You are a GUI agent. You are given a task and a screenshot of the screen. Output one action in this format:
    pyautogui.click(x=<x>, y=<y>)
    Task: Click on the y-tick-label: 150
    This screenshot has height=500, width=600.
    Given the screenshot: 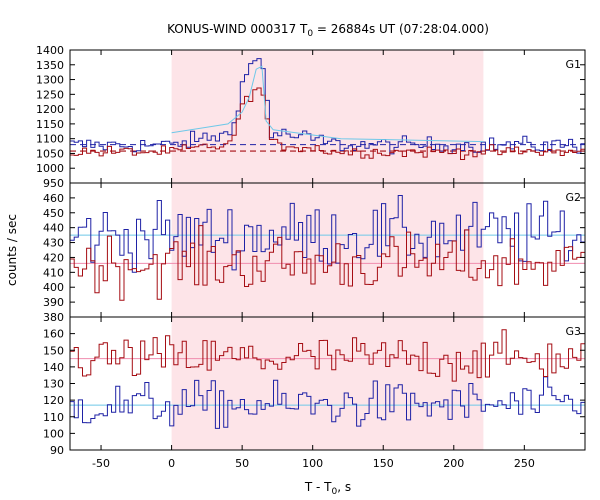 What is the action you would take?
    pyautogui.click(x=53, y=350)
    